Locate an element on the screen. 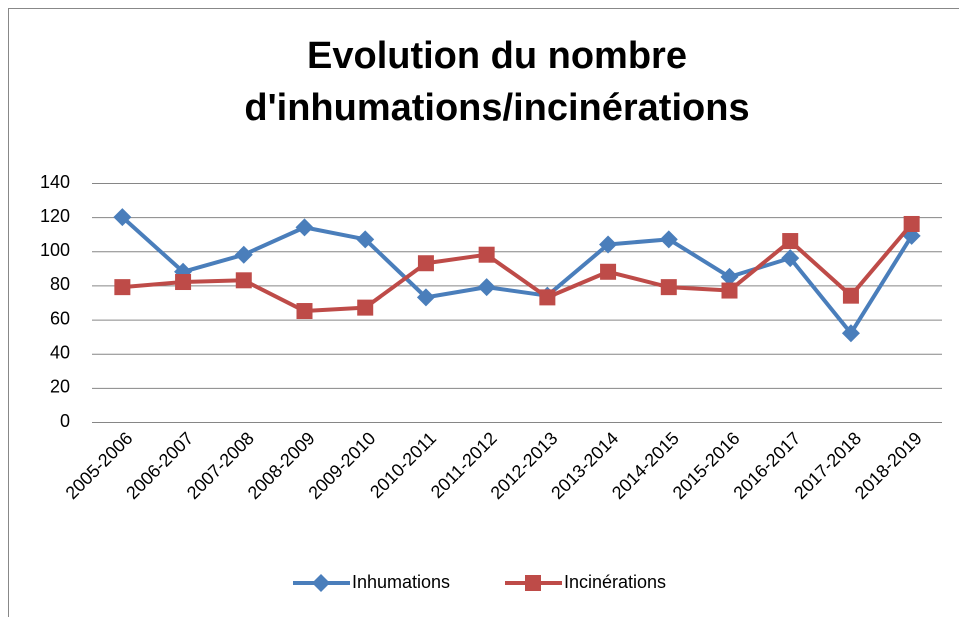 Image resolution: width=959 pixels, height=617 pixels. y-tick-label: 60 is located at coordinates (60, 318).